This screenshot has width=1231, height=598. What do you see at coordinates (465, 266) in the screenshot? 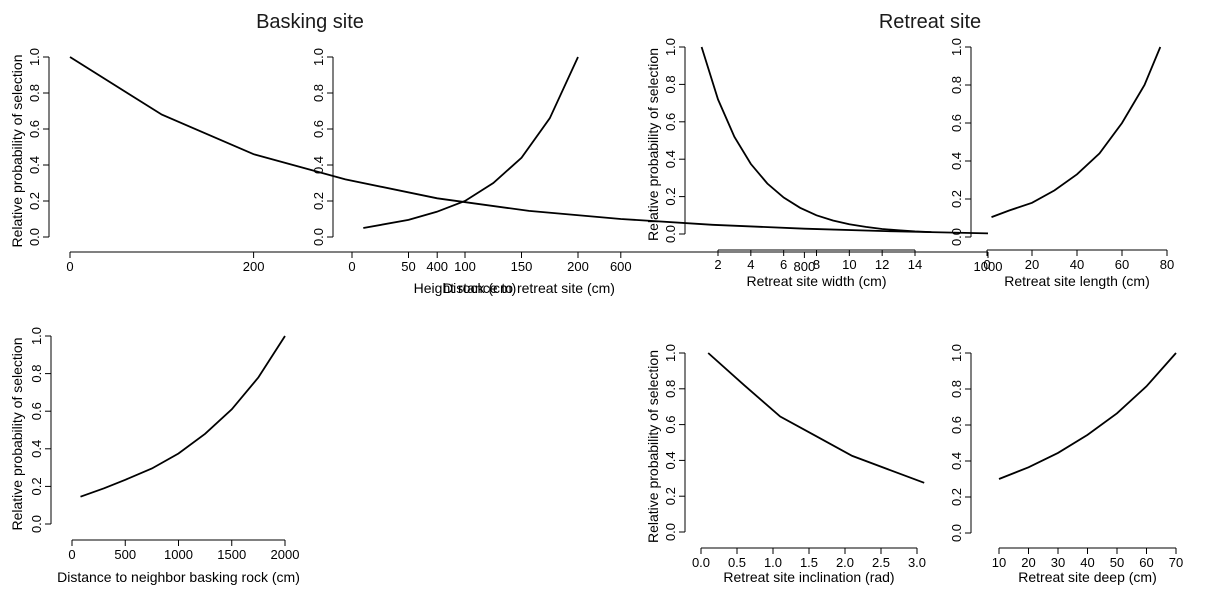
I see `x-tick-label: 100` at bounding box center [465, 266].